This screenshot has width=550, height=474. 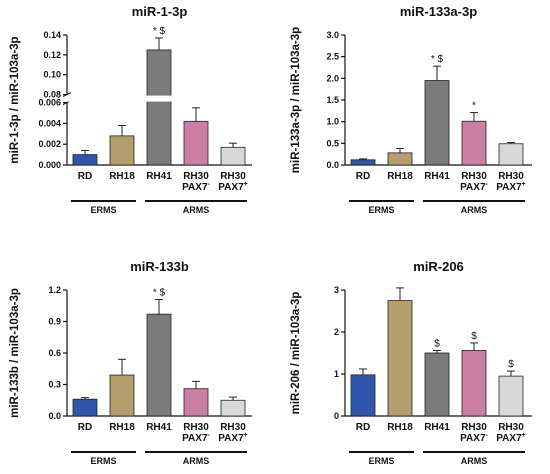 I want to click on y-tick-label: 0.000, so click(x=49, y=165).